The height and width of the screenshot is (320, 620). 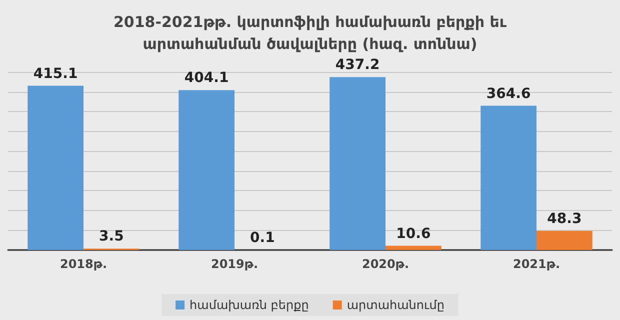 What do you see at coordinates (206, 78) in the screenshot?
I see `data-label: 404.1` at bounding box center [206, 78].